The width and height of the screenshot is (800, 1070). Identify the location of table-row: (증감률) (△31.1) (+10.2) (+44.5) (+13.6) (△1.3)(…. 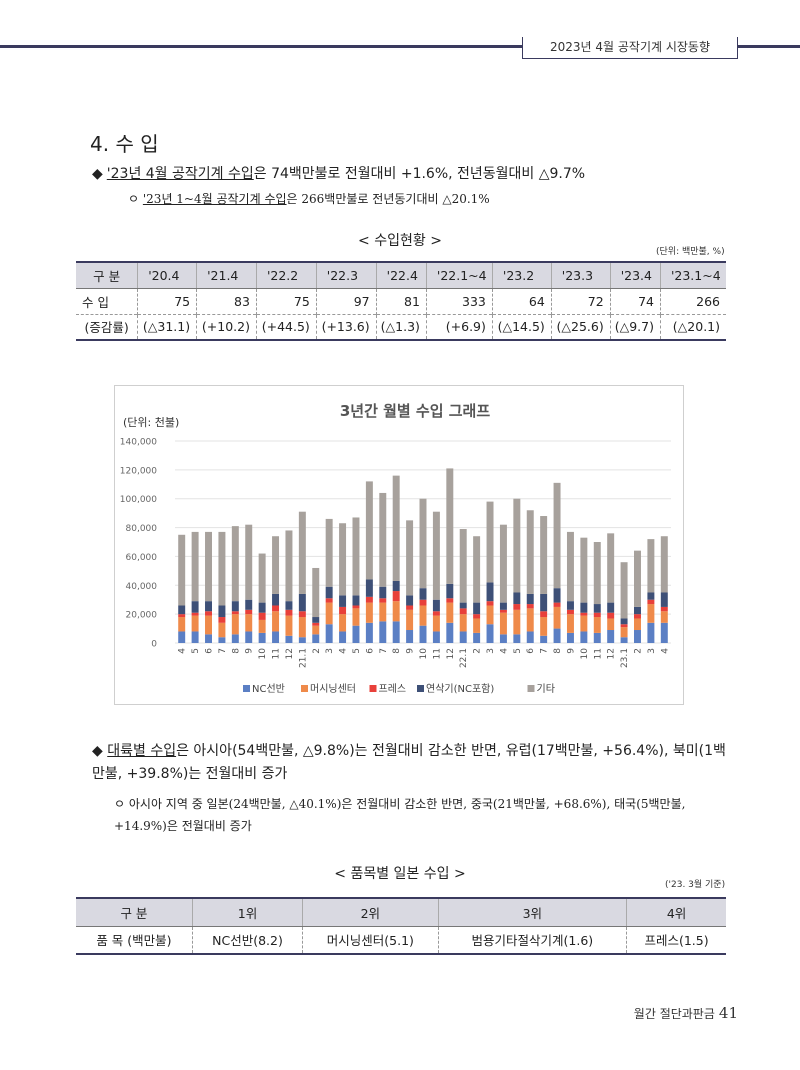
(401, 327).